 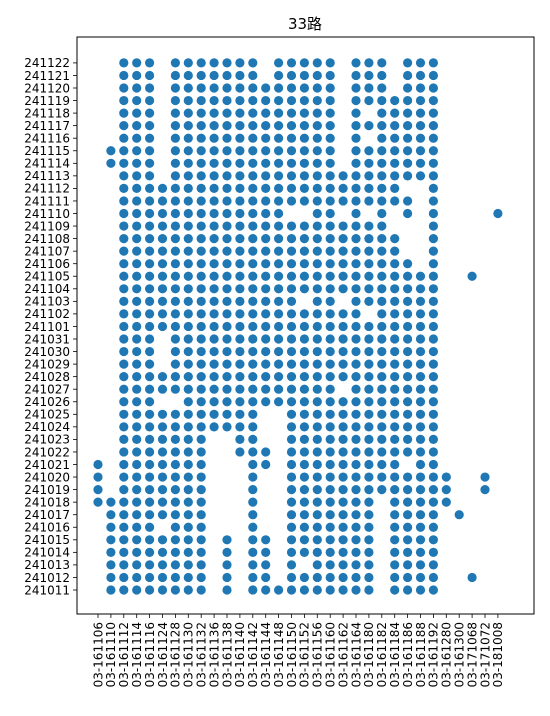 What do you see at coordinates (47, 176) in the screenshot?
I see `y-tick-label: 241113` at bounding box center [47, 176].